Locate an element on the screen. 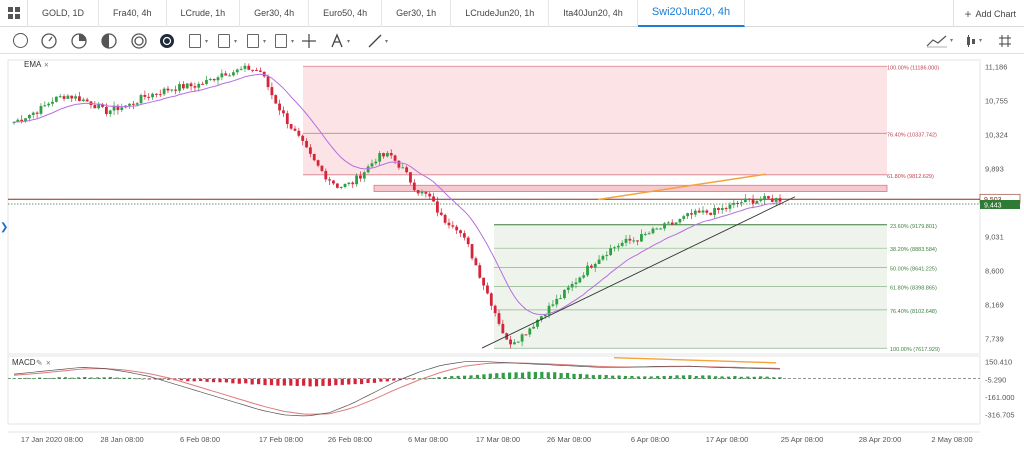 The width and height of the screenshot is (1024, 456). double-ring-icon is located at coordinates (138, 40).